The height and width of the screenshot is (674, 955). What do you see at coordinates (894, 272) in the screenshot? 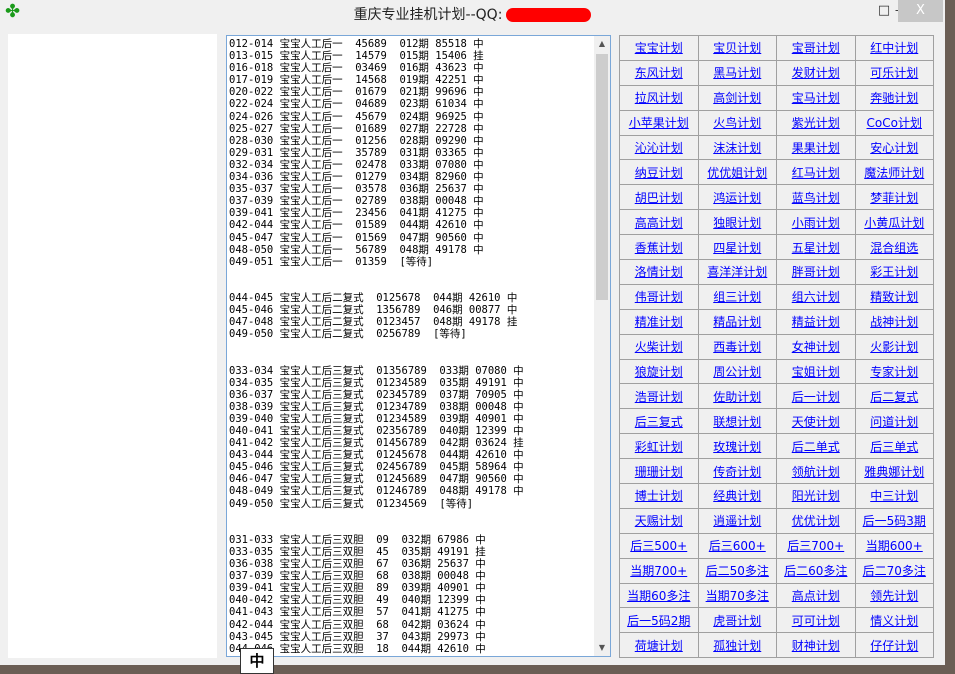
I see `plan-link: 彩王计划` at bounding box center [894, 272].